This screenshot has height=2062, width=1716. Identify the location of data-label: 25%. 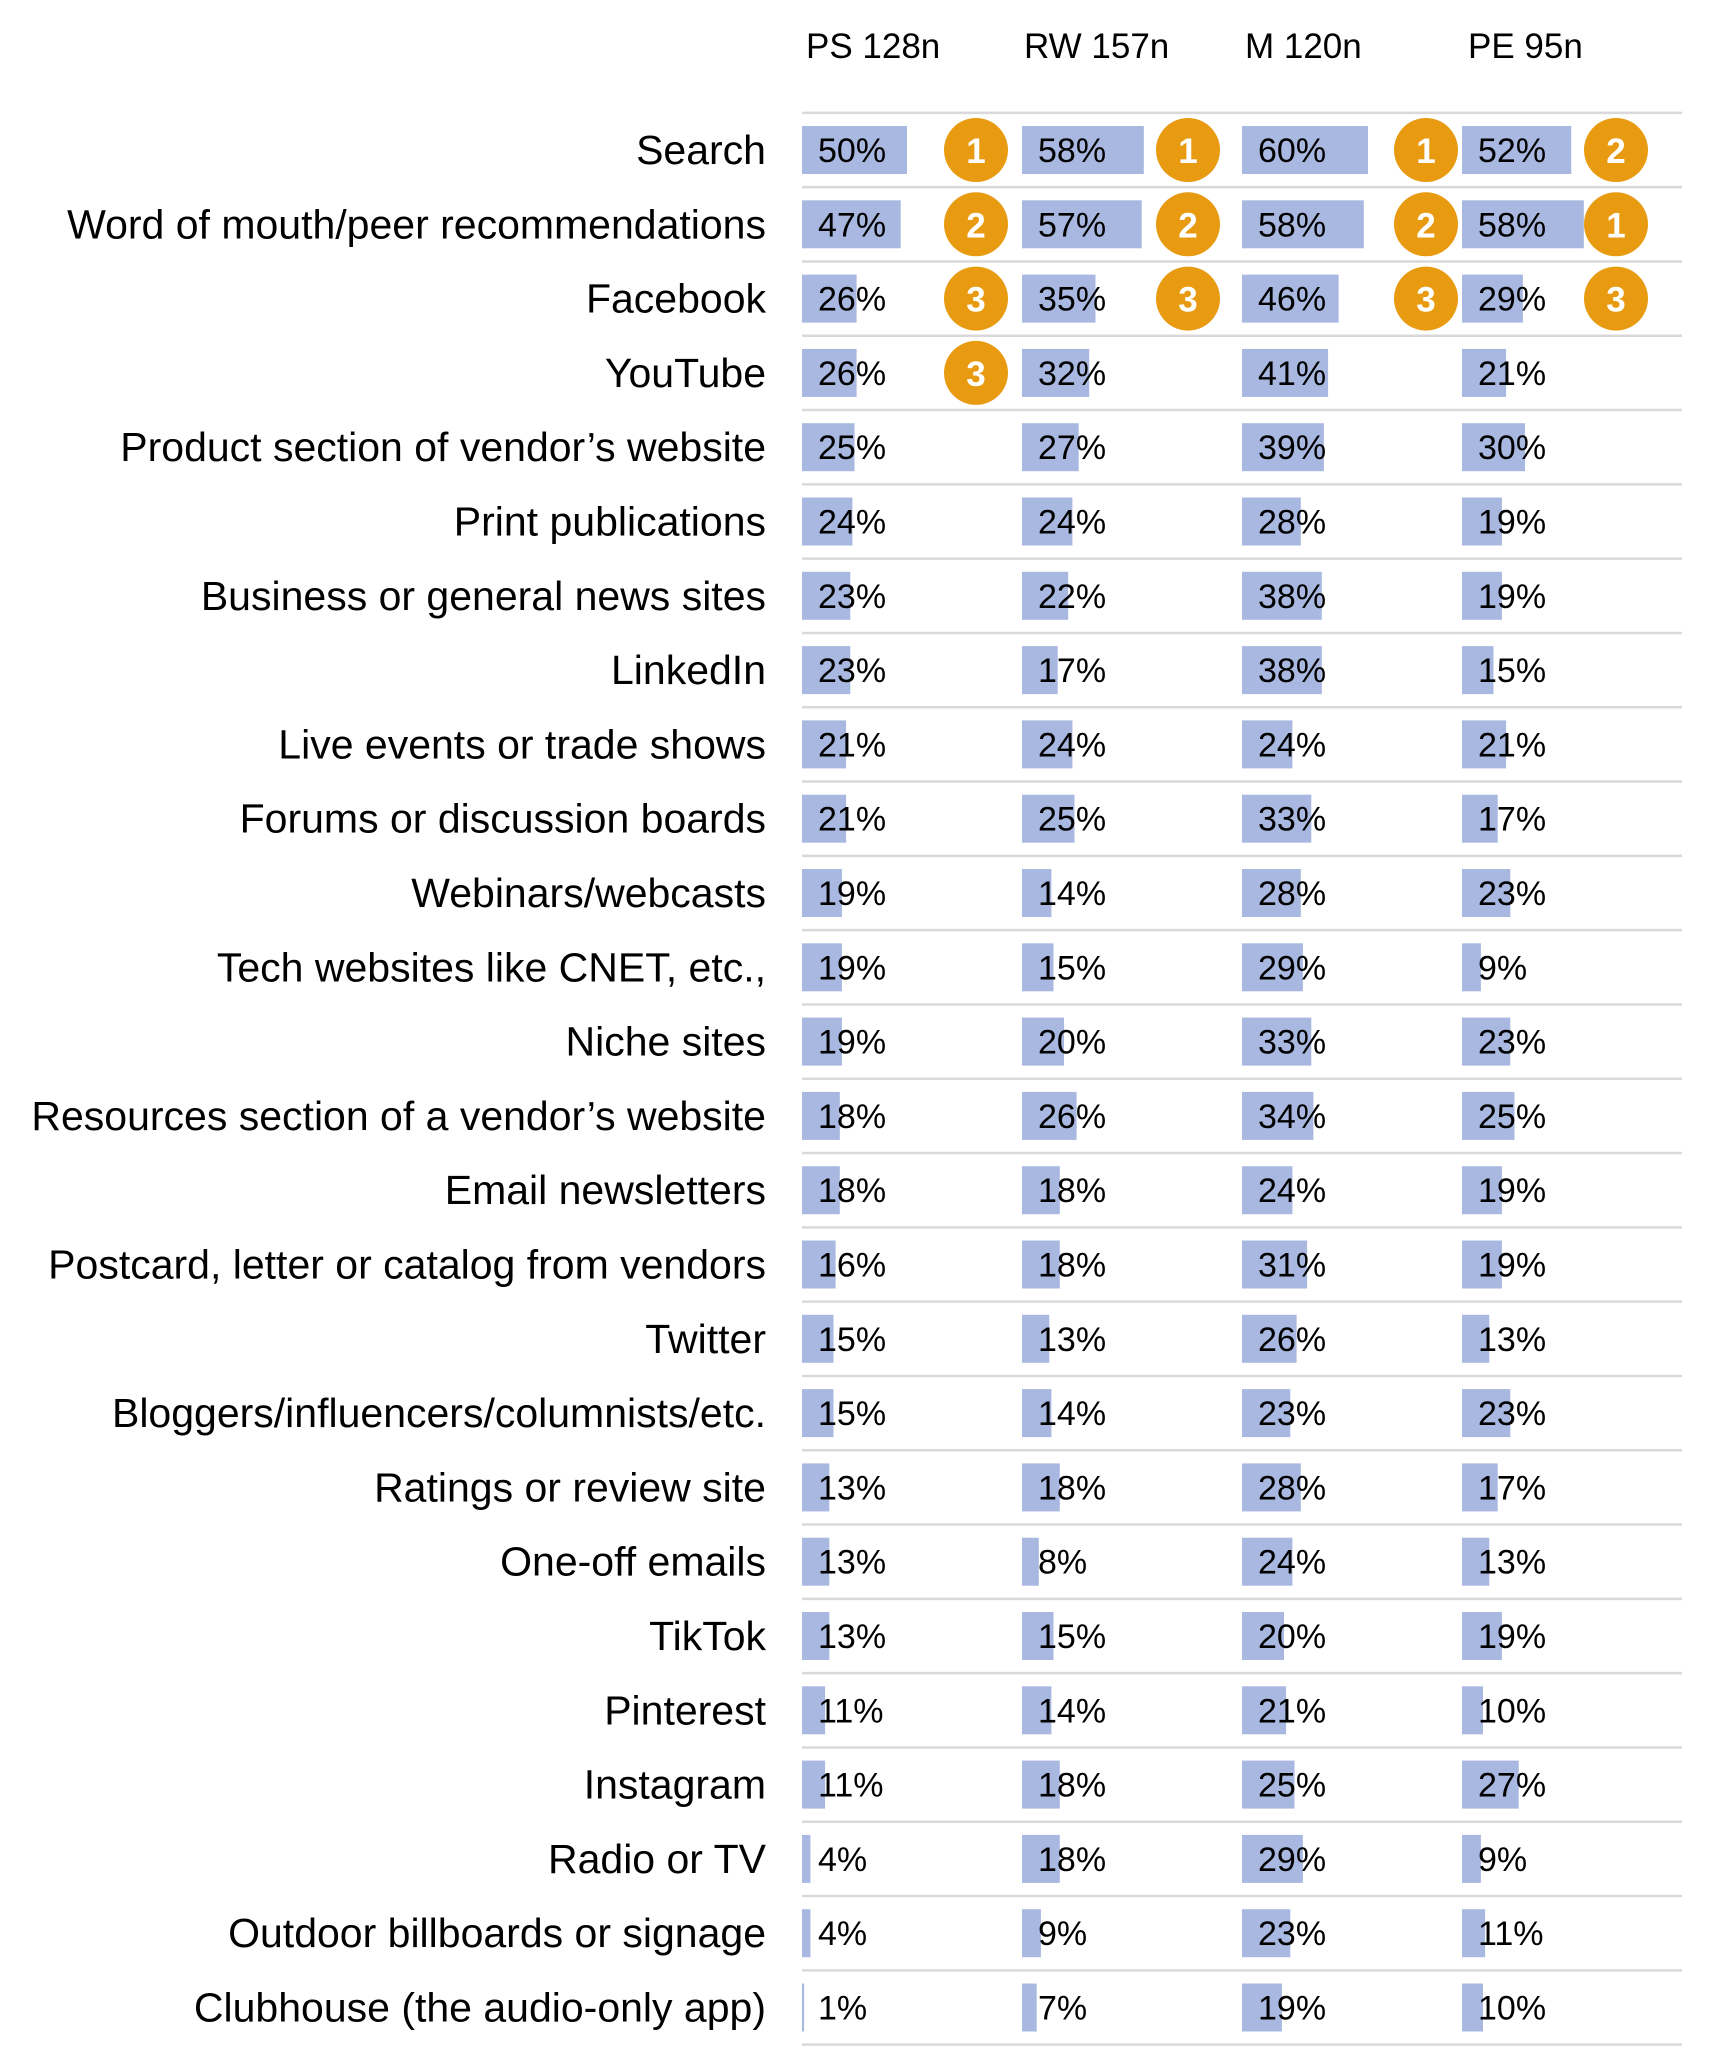
(1292, 1786).